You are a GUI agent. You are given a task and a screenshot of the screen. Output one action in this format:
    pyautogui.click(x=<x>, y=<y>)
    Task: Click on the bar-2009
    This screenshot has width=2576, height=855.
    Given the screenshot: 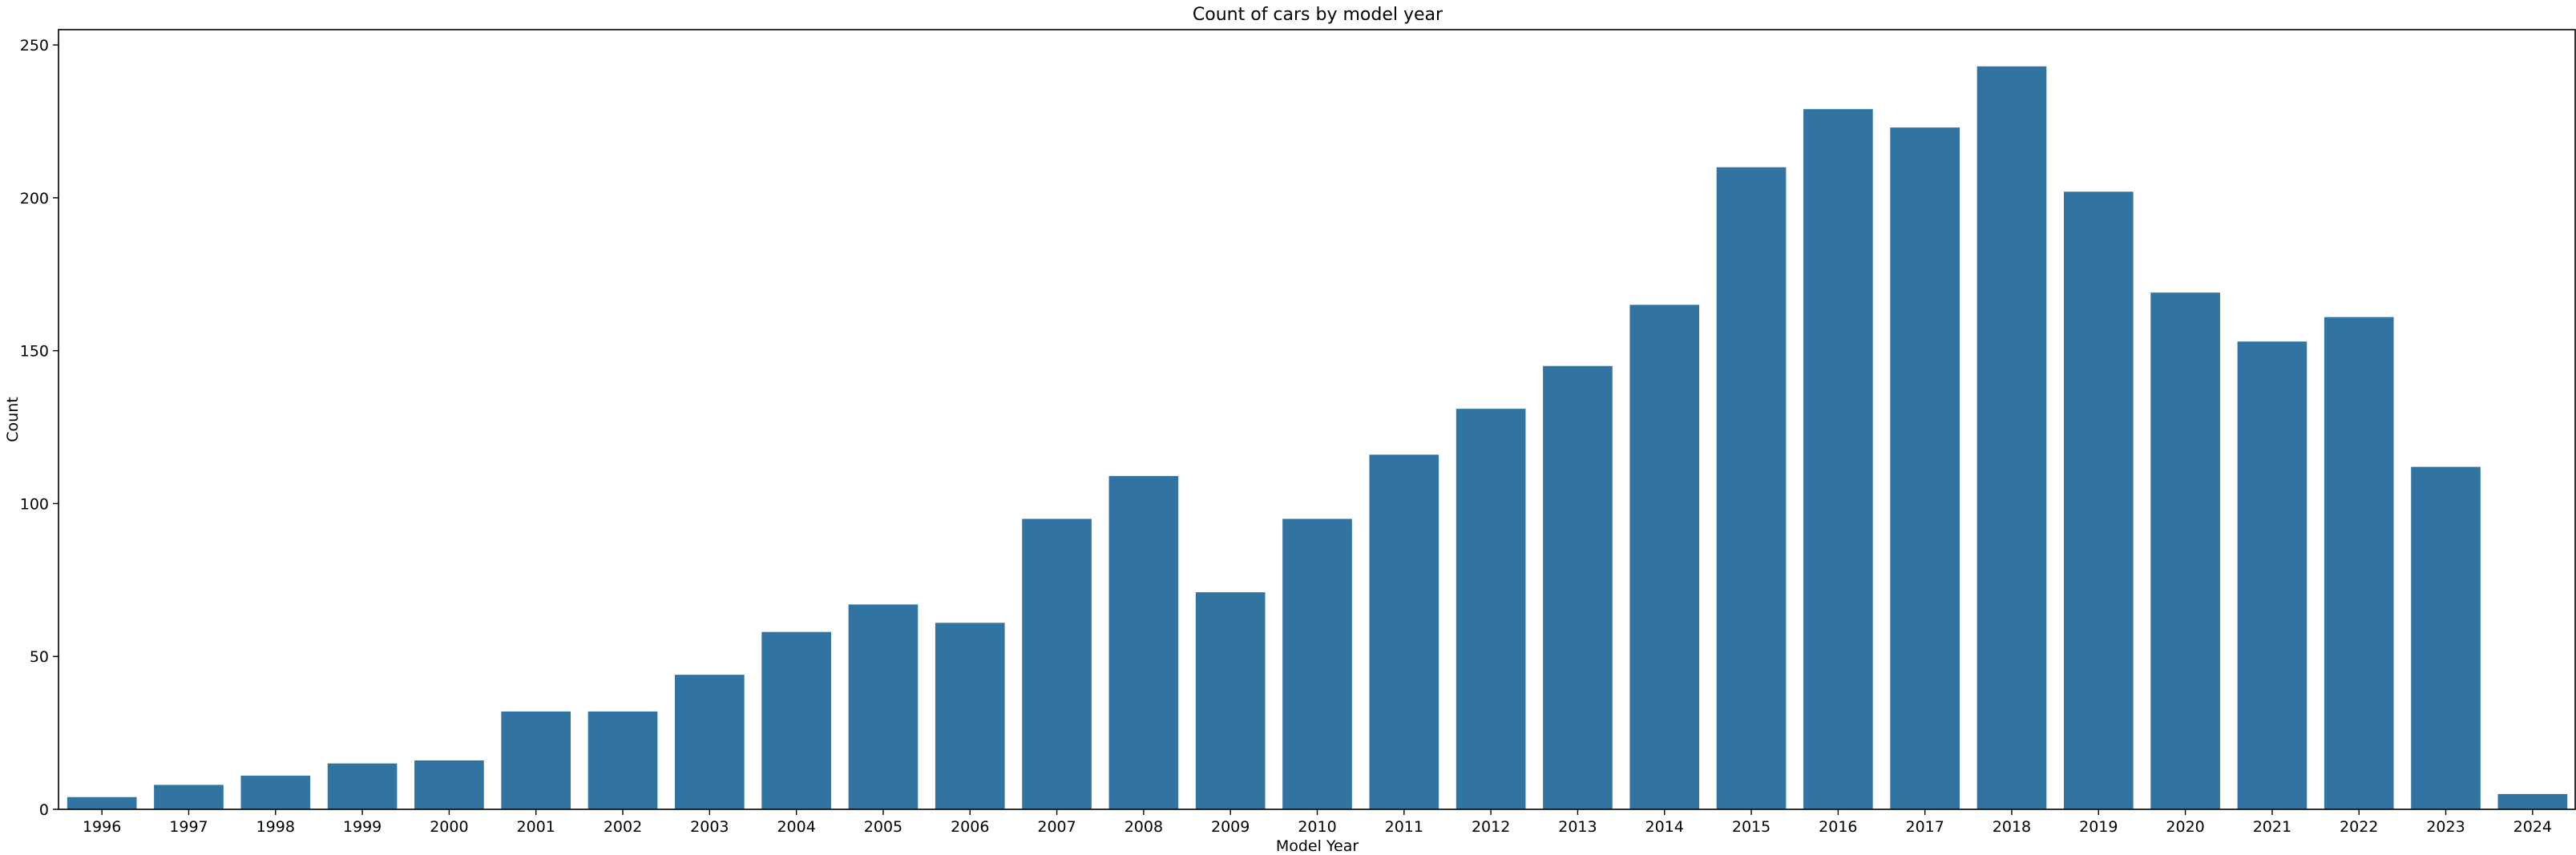 What is the action you would take?
    pyautogui.click(x=1231, y=700)
    